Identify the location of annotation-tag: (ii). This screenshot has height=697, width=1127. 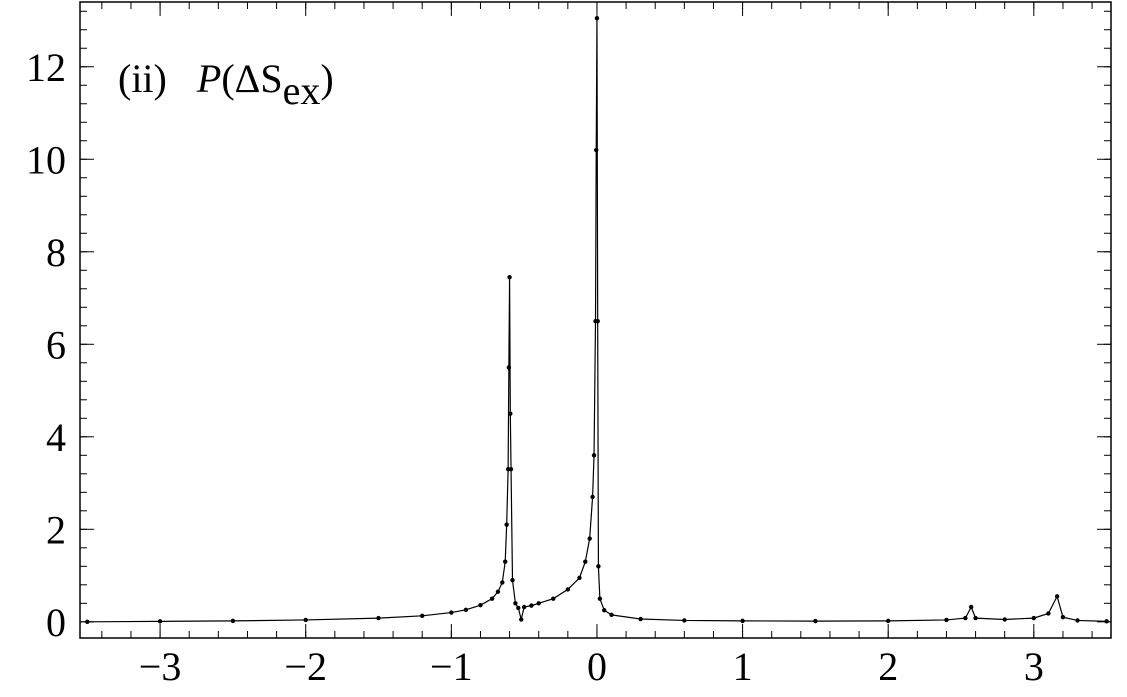
(142, 78).